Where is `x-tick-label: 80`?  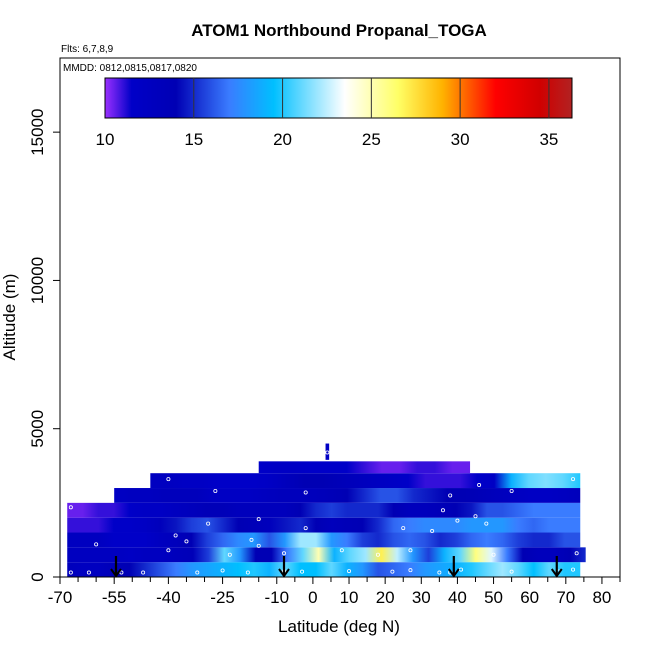 x-tick-label: 80 is located at coordinates (601, 597).